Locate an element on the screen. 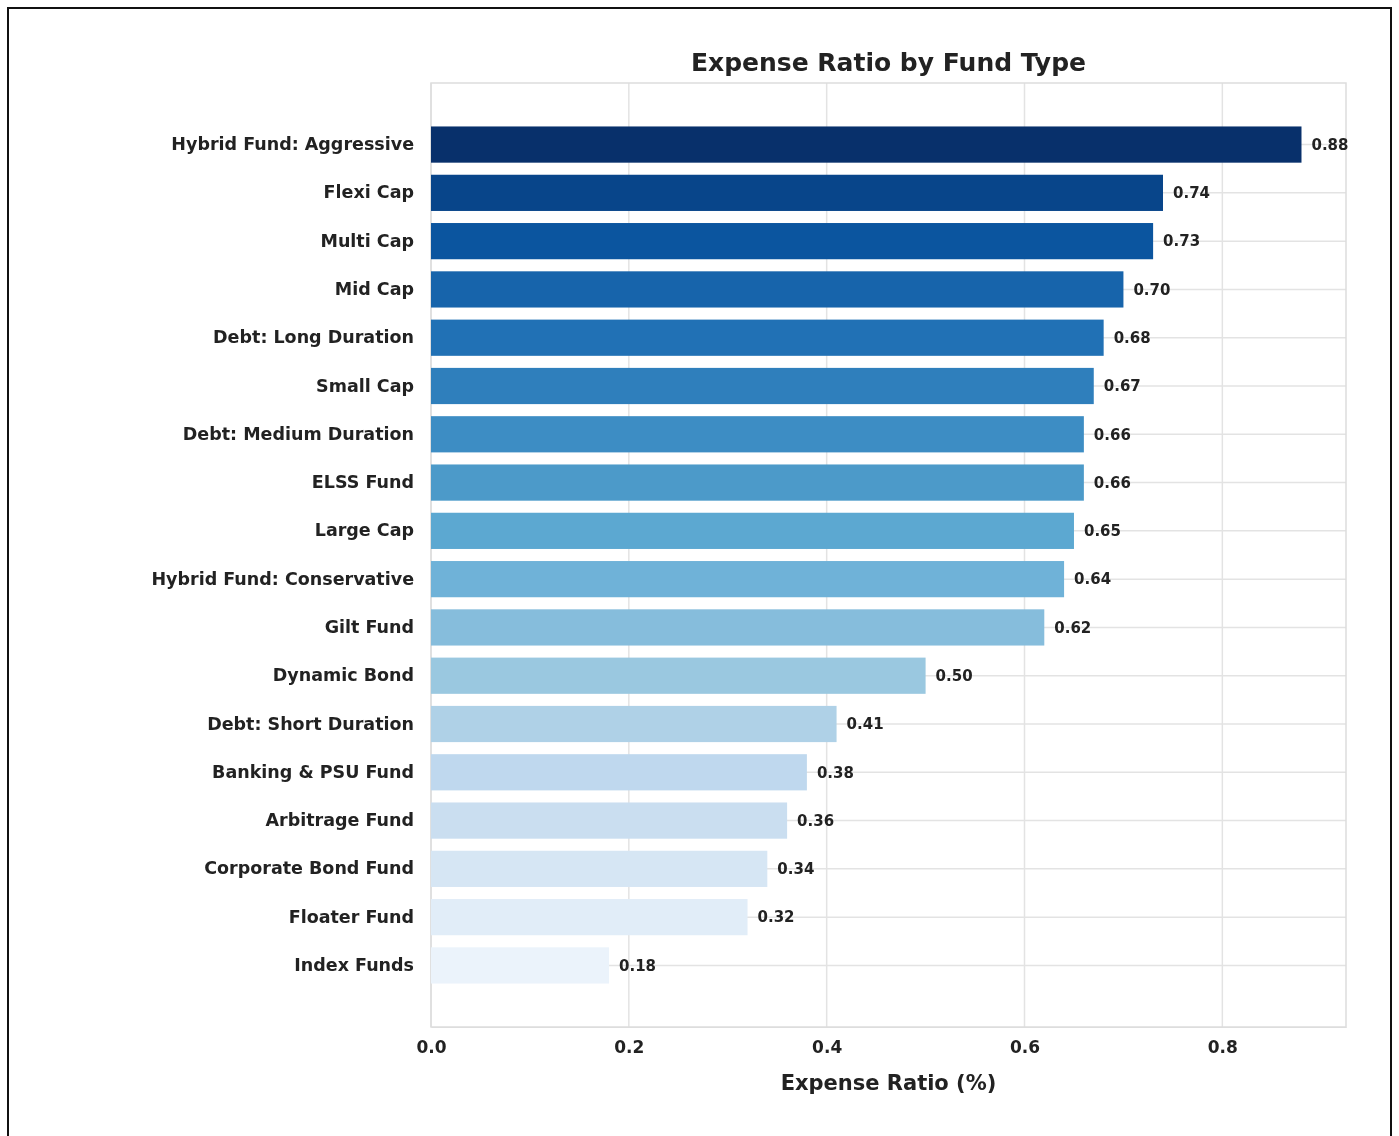 This screenshot has width=1399, height=1136. data-label: 0.32 is located at coordinates (776, 917).